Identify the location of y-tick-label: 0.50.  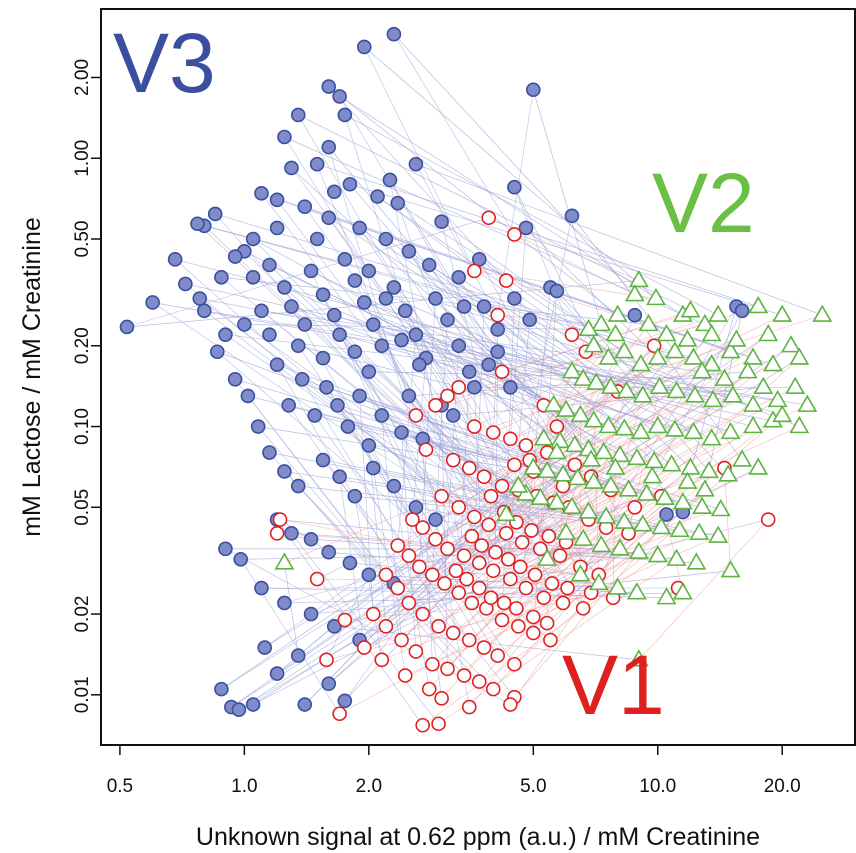
(82, 239).